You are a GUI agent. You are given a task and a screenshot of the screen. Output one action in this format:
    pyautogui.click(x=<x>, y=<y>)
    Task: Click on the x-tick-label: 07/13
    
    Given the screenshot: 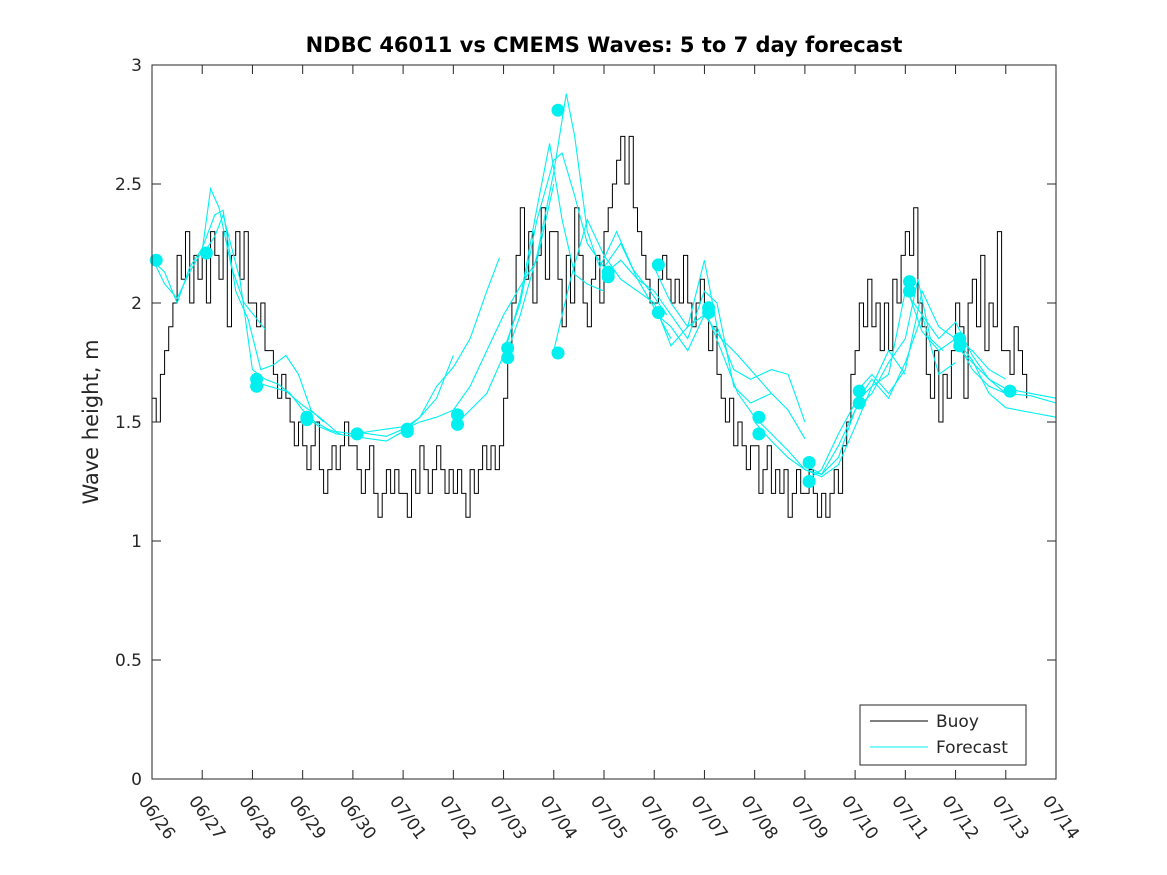 What is the action you would take?
    pyautogui.click(x=1010, y=817)
    